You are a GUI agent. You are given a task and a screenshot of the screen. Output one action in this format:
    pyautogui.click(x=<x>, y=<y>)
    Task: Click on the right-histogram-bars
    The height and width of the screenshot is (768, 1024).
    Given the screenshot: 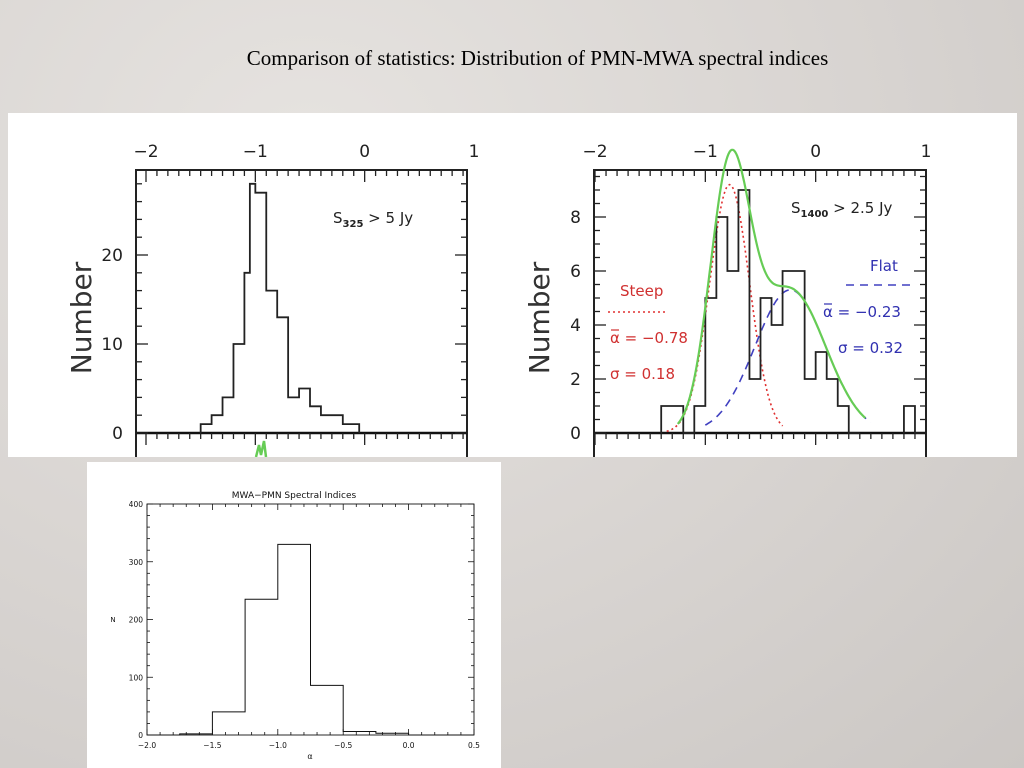 What is the action you would take?
    pyautogui.click(x=788, y=311)
    